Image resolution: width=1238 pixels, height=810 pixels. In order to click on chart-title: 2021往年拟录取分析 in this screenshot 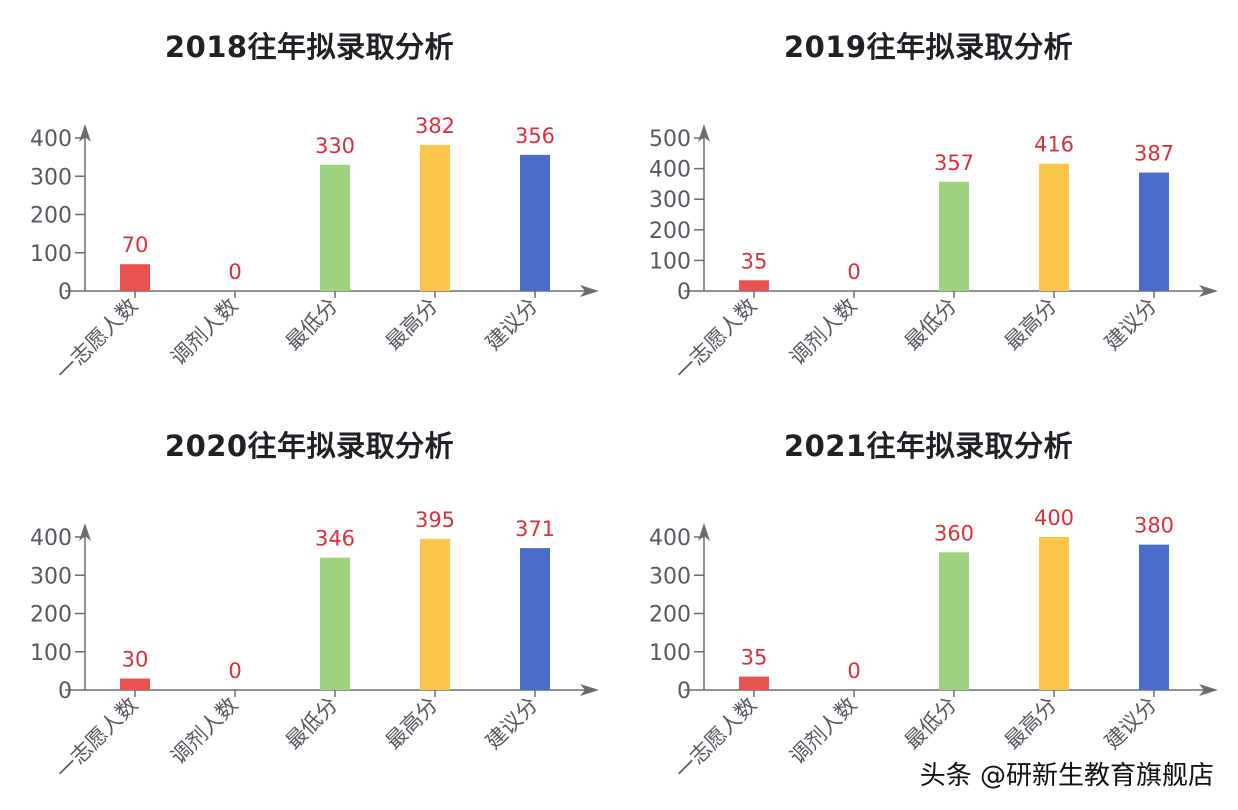, I will do `click(928, 446)`.